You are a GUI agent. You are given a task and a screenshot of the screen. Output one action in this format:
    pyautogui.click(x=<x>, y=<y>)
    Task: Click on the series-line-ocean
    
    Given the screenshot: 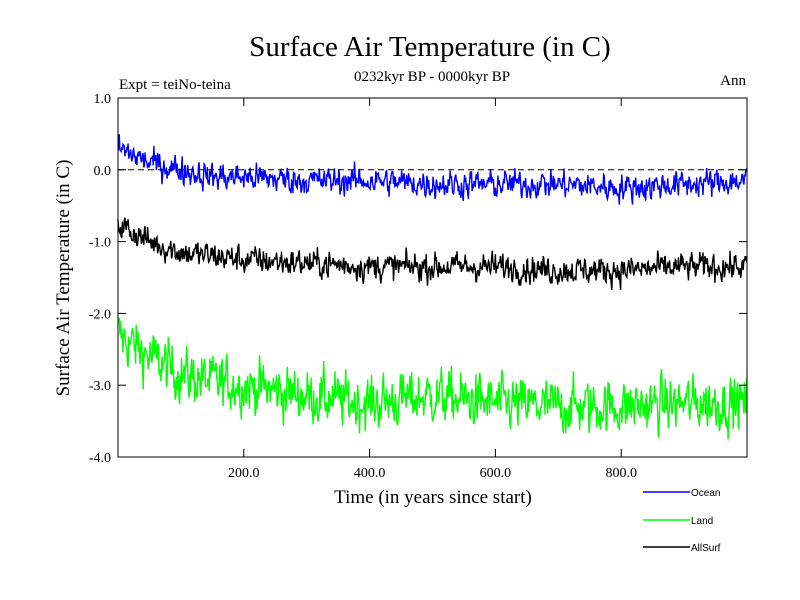 What is the action you would take?
    pyautogui.click(x=432, y=169)
    